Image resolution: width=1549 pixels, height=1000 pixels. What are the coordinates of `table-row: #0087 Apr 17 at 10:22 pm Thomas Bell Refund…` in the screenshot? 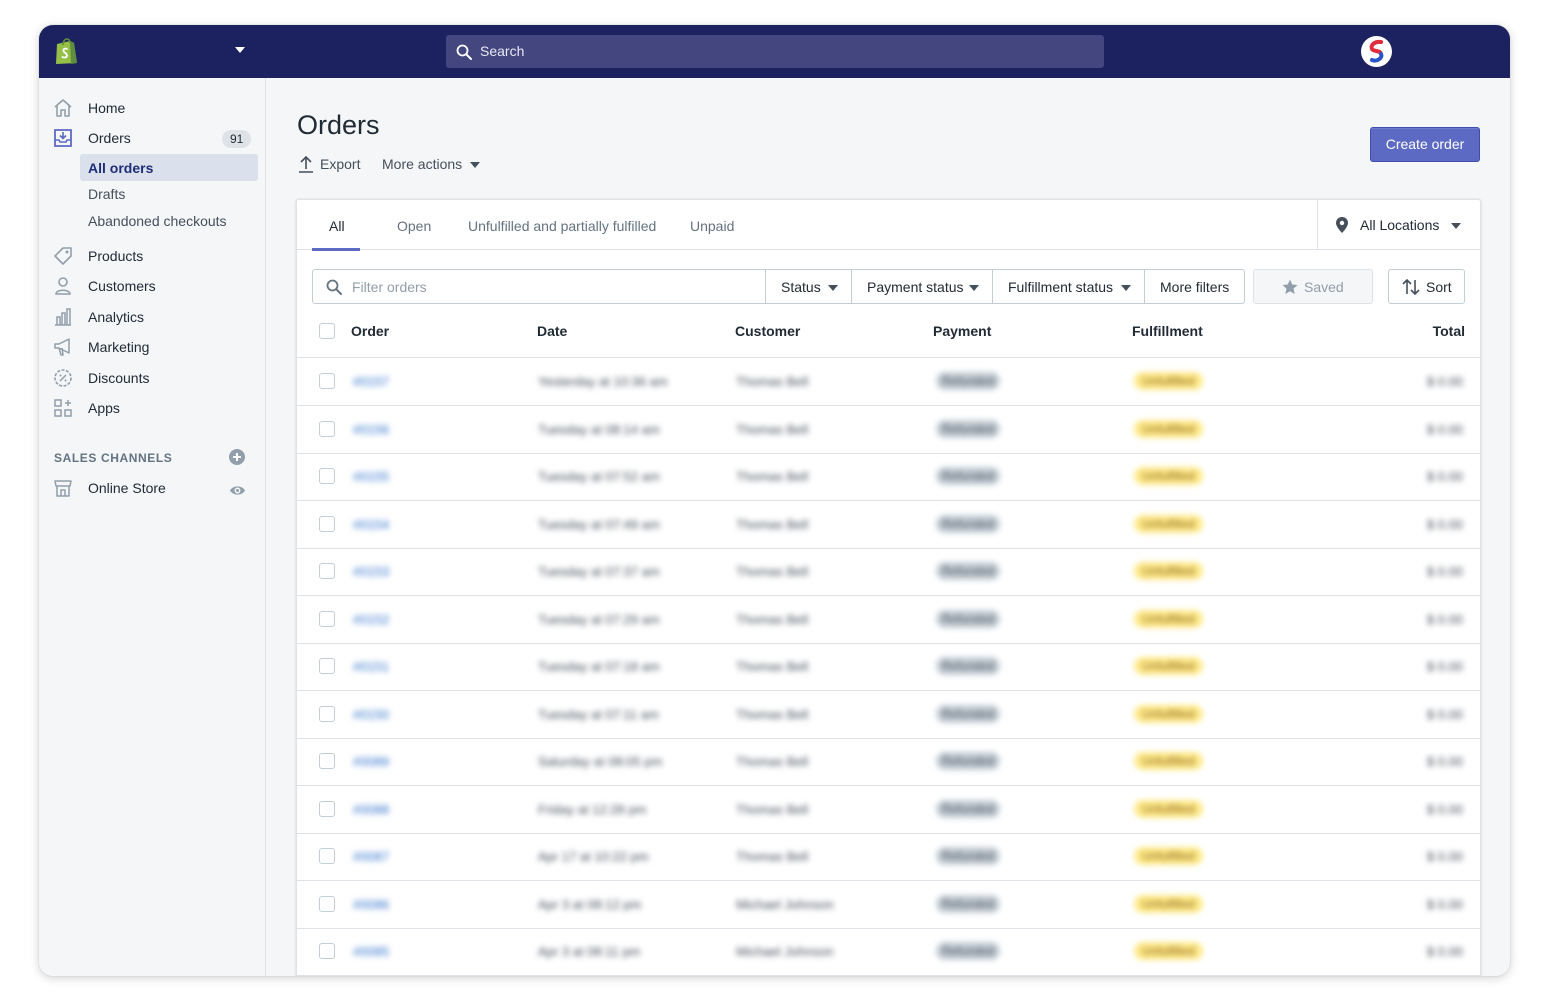 It's located at (888, 857).